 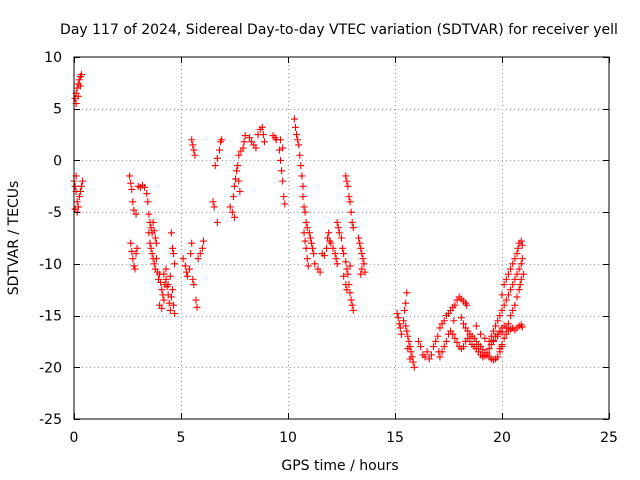 What do you see at coordinates (50, 265) in the screenshot?
I see `y-tick-label: -10` at bounding box center [50, 265].